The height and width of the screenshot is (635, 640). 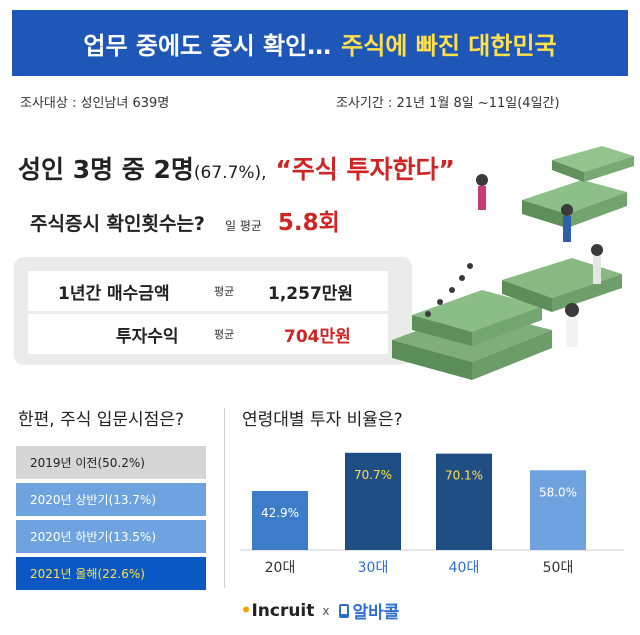 I want to click on money-stack-icon, so click(x=513, y=263).